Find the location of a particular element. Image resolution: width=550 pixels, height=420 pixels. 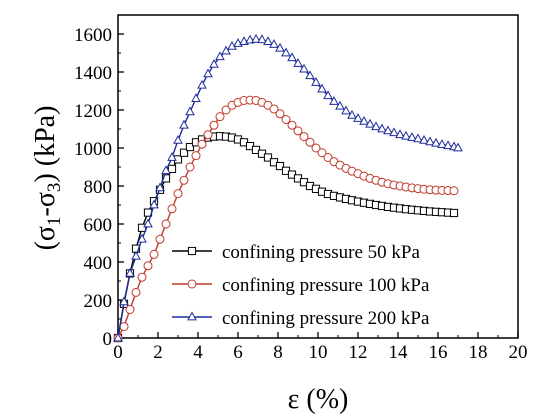

y-title-part2: -σ is located at coordinates (45, 204).